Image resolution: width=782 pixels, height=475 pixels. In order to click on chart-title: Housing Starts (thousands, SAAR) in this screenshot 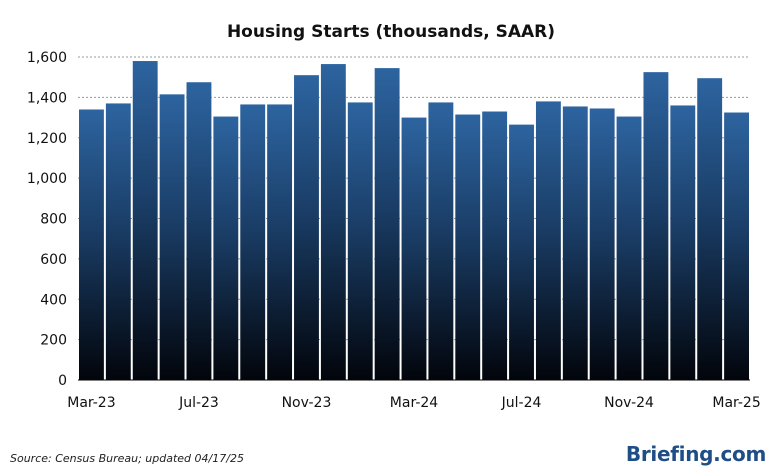, I will do `click(391, 32)`.